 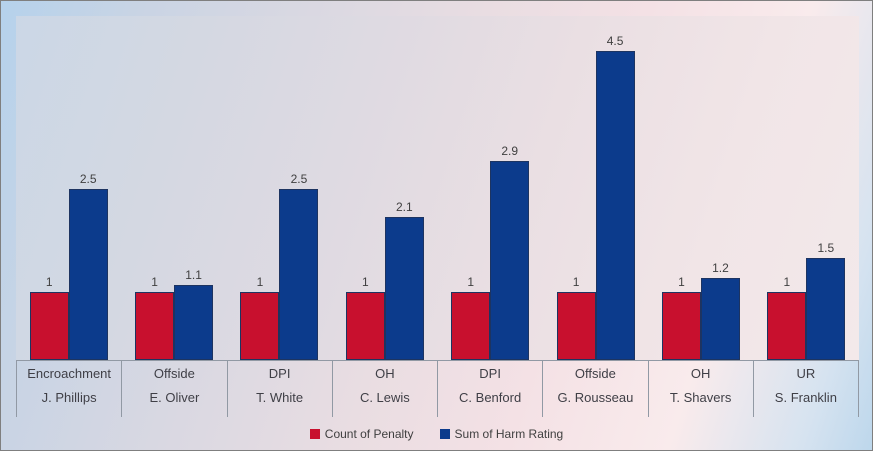 I want to click on bar-value-label: 2.9, so click(x=510, y=151).